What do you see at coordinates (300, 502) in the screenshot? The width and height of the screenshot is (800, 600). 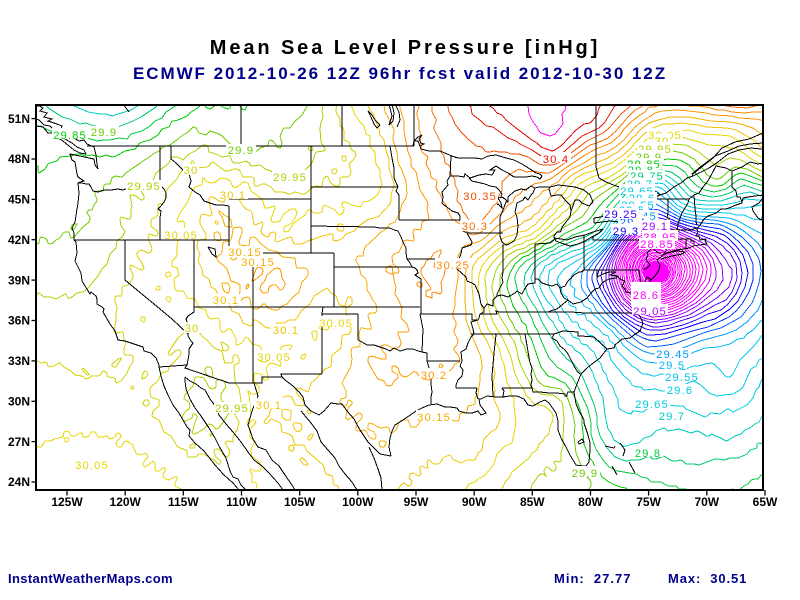 I see `svg-text: 105W` at bounding box center [300, 502].